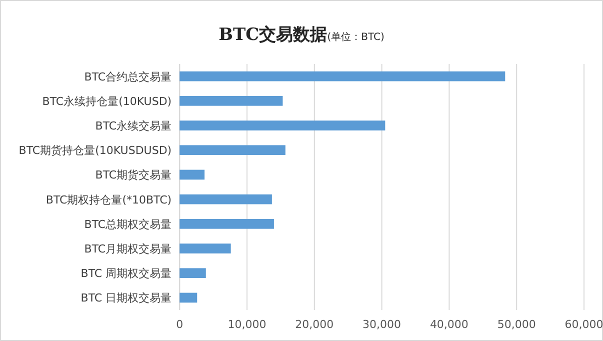 The image size is (603, 341). I want to click on y-tick-label: BTC期权持仓量(*10BTC), so click(109, 199).